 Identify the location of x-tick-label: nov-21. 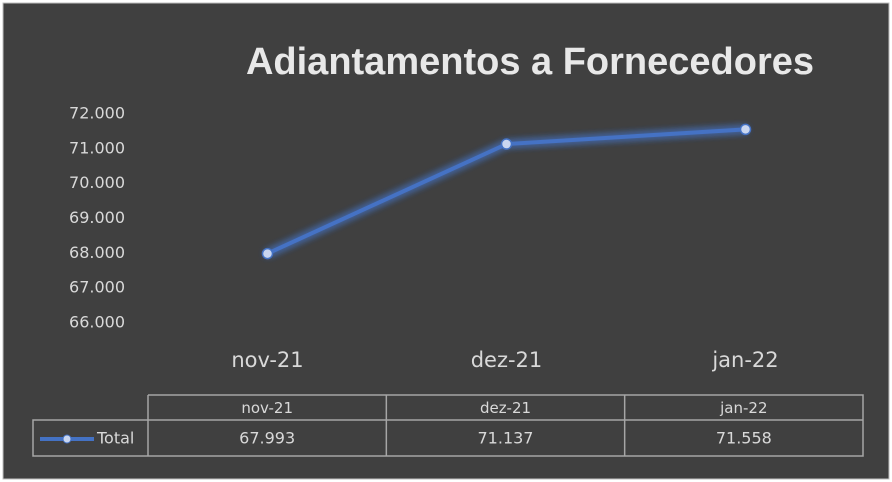
(267, 360).